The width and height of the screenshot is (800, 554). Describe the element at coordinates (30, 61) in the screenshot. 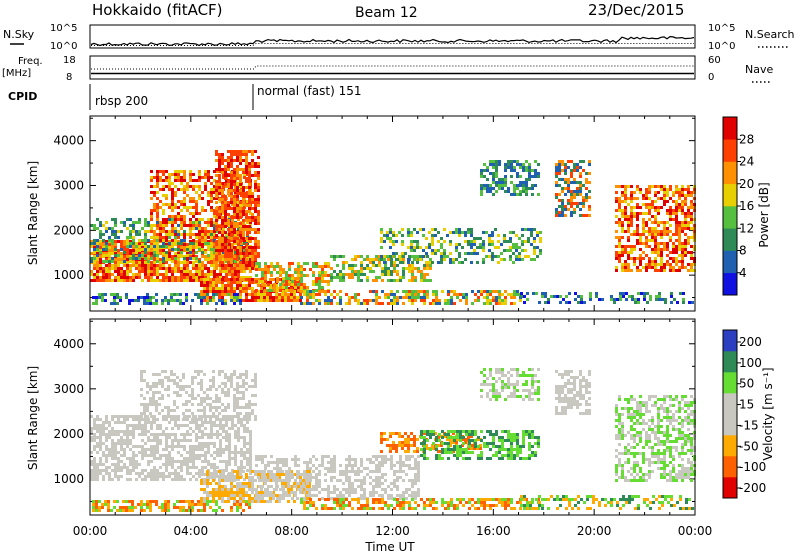

I see `freq-label-line1: Freq.` at that location.